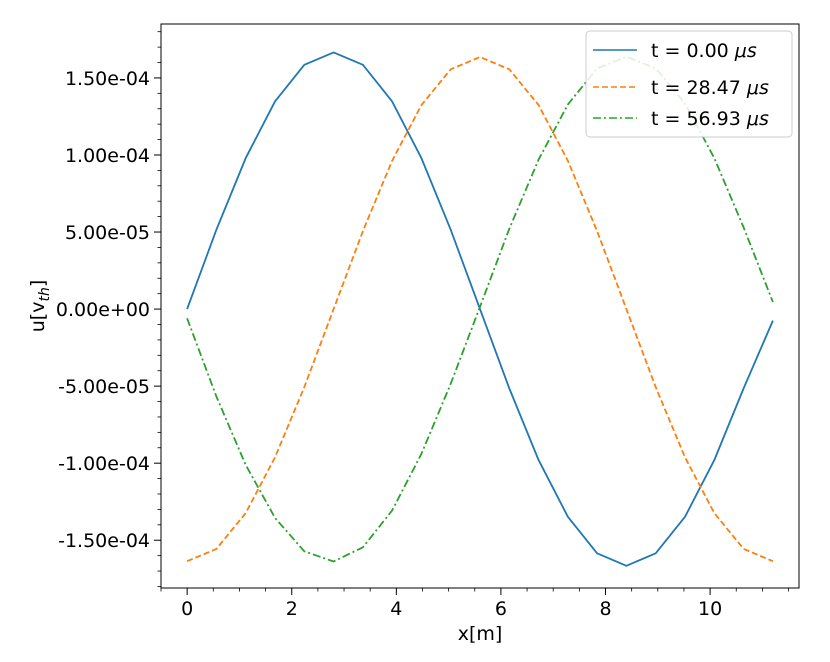 This screenshot has height=662, width=830. I want to click on y-tick-label: 5.00e-05, so click(107, 233).